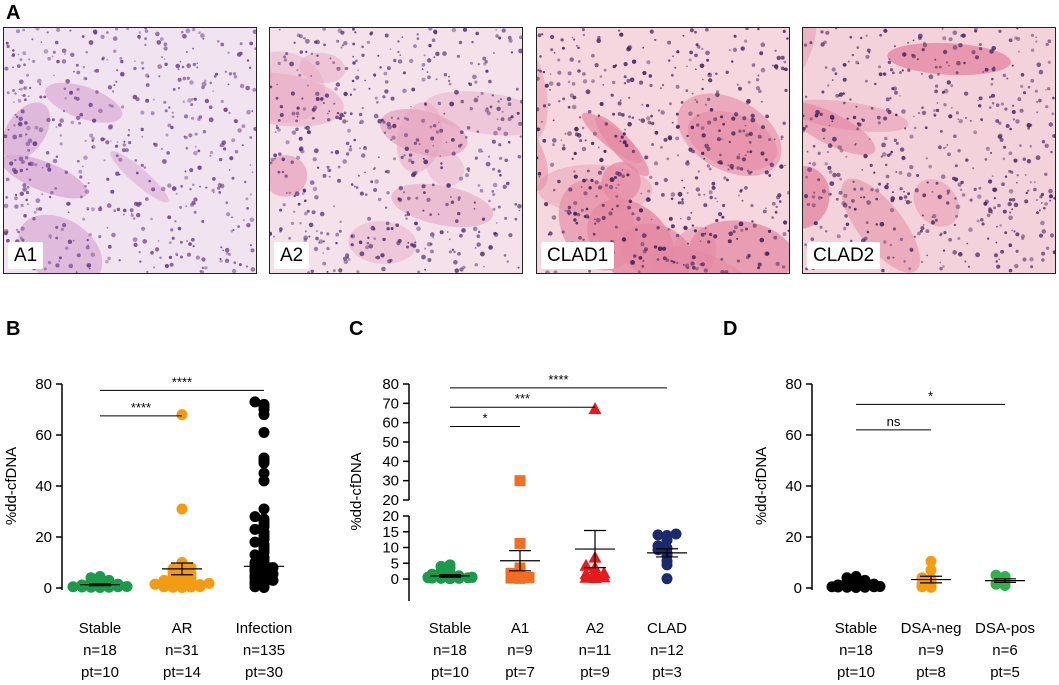 Image resolution: width=1059 pixels, height=685 pixels. What do you see at coordinates (732, 140) in the screenshot?
I see `tissue-region` at bounding box center [732, 140].